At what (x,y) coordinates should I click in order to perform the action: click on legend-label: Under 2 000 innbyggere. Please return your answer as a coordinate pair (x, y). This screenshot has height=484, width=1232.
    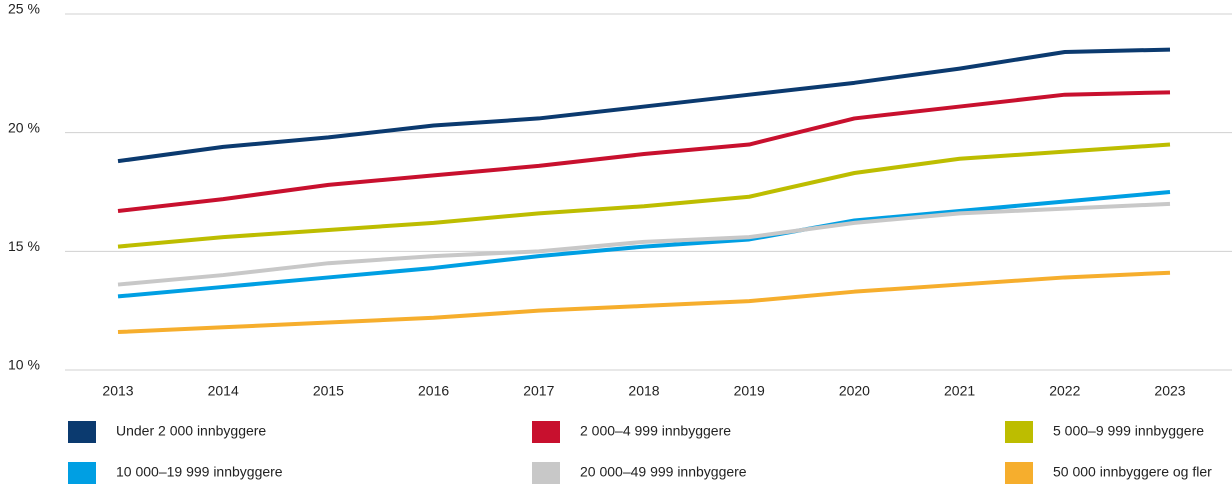
    Looking at the image, I should click on (191, 431).